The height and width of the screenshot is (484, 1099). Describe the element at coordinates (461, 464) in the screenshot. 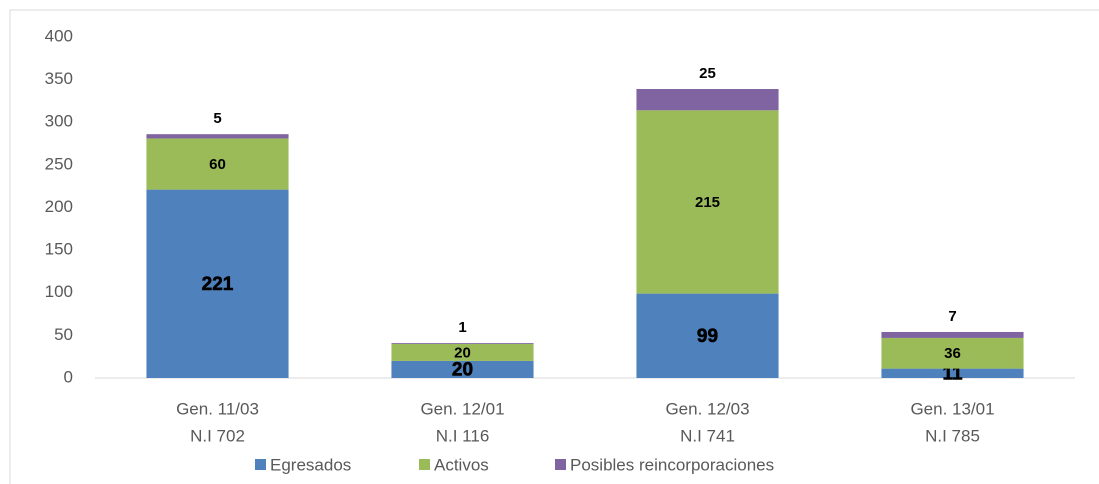

I see `legend-label: Activos` at that location.